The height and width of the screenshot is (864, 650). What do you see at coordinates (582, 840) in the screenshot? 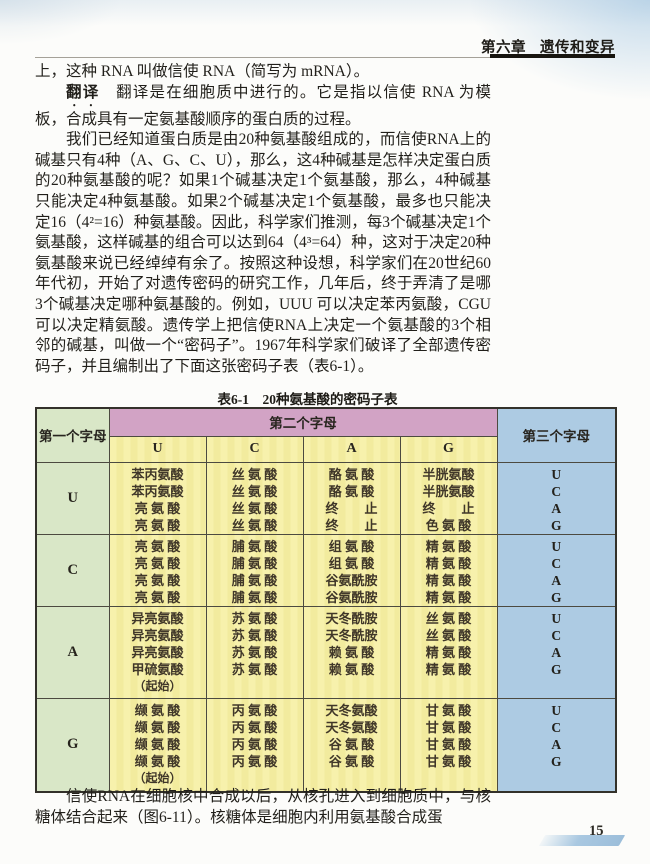
I see `page-number-highlight` at bounding box center [582, 840].